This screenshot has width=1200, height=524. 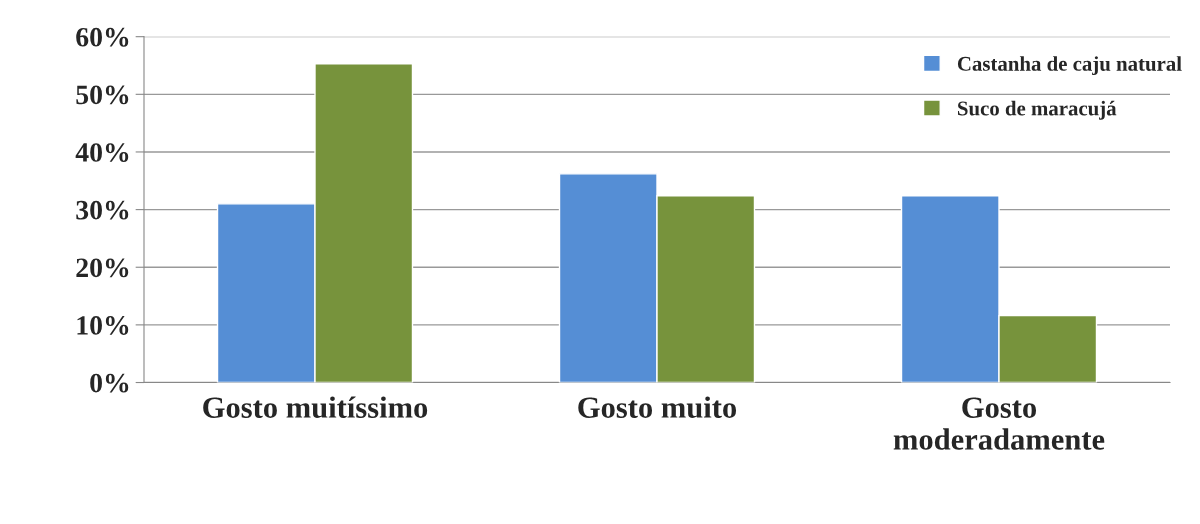 I want to click on y-tick-label: 50%, so click(x=102, y=95).